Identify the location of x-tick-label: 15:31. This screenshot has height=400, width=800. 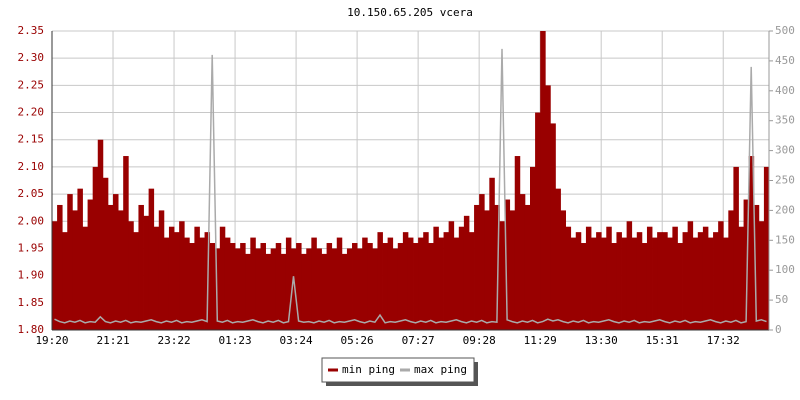
(662, 340).